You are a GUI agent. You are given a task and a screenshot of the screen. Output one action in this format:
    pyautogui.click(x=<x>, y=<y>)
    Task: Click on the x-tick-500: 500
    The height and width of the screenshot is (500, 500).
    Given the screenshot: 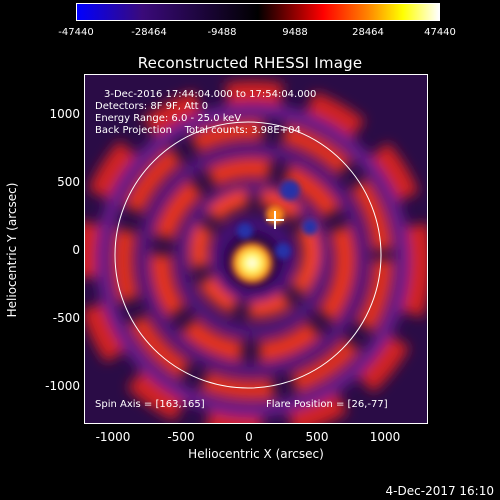 What is the action you would take?
    pyautogui.click(x=317, y=437)
    